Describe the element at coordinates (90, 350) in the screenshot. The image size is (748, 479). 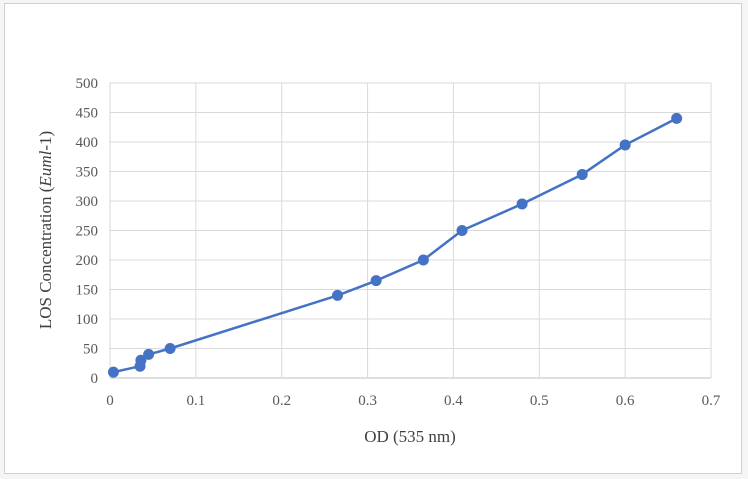
I see `y-tick-label: 50` at that location.